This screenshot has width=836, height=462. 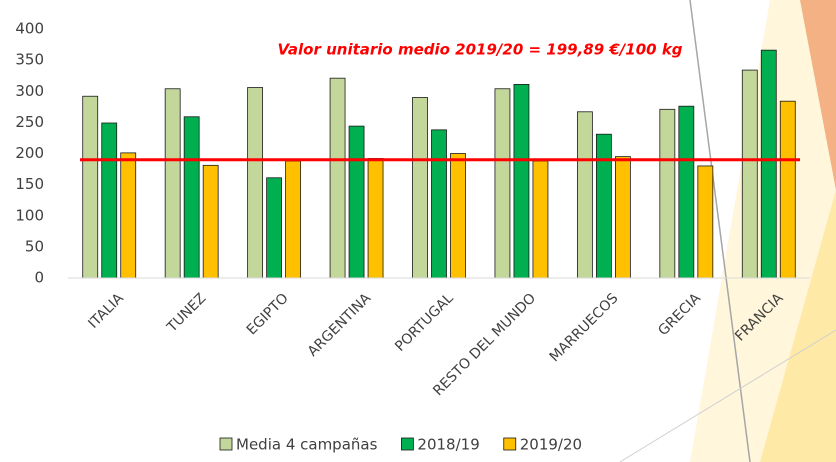 What do you see at coordinates (29, 184) in the screenshot?
I see `y-tick-label: 150` at bounding box center [29, 184].